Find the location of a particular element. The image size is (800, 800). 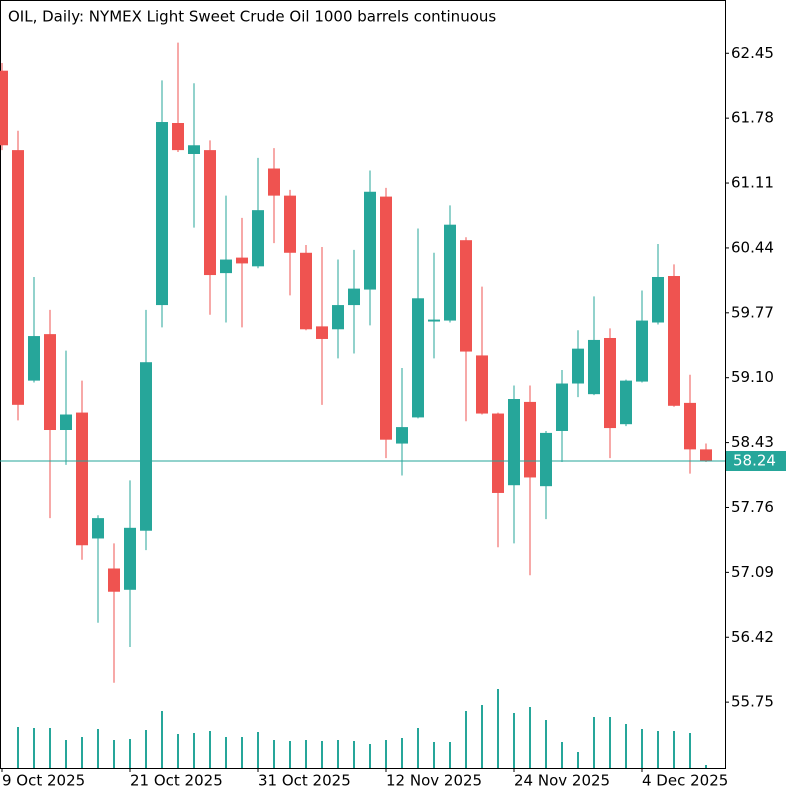

x-tick-label: 4 Dec 2025 is located at coordinates (685, 781).